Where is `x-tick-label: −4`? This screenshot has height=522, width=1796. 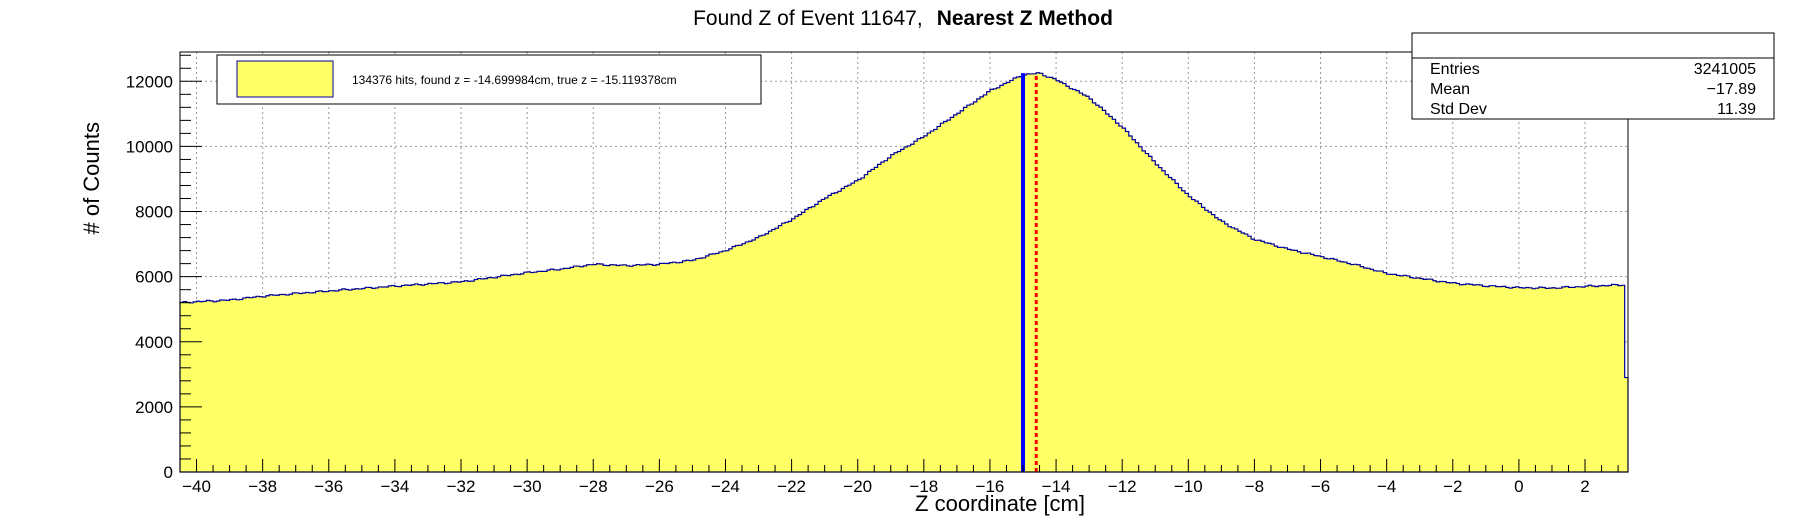
x-tick-label: −4 is located at coordinates (1386, 486).